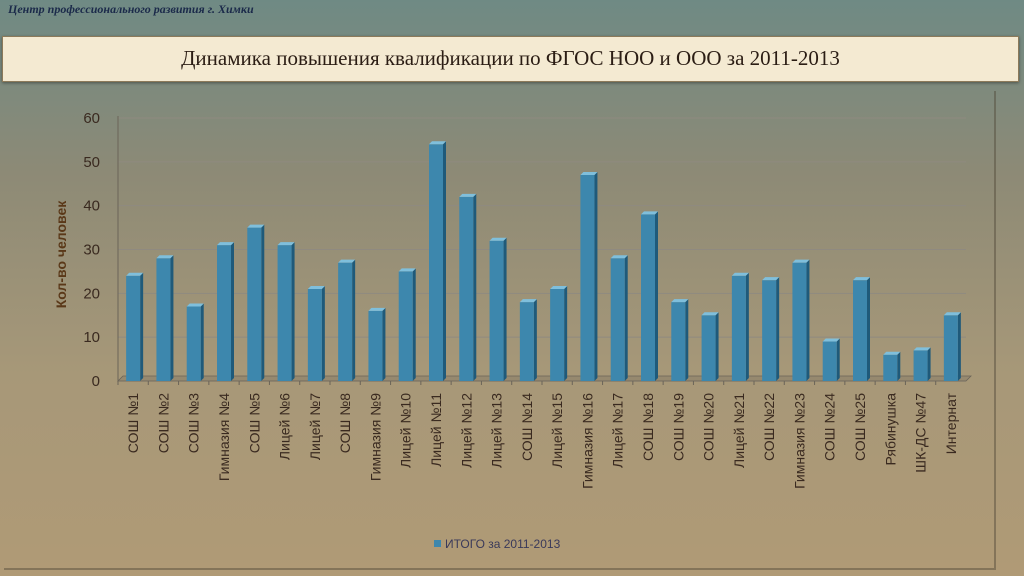 This screenshot has height=576, width=1024. Describe the element at coordinates (285, 426) in the screenshot. I see `x-tick-label: Лицей №6` at that location.